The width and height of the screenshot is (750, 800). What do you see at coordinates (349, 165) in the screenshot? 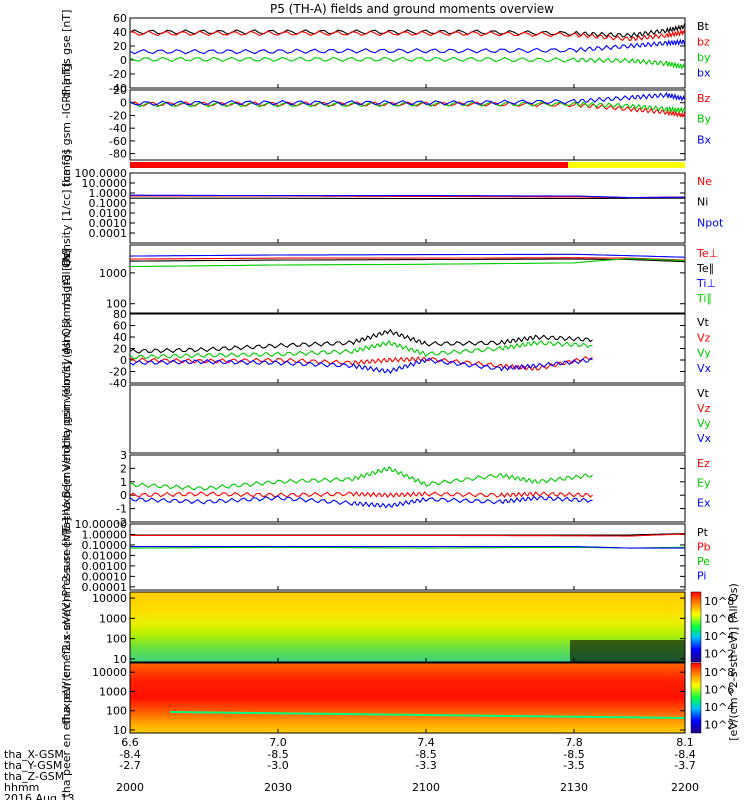
I see `status-bar-red` at bounding box center [349, 165].